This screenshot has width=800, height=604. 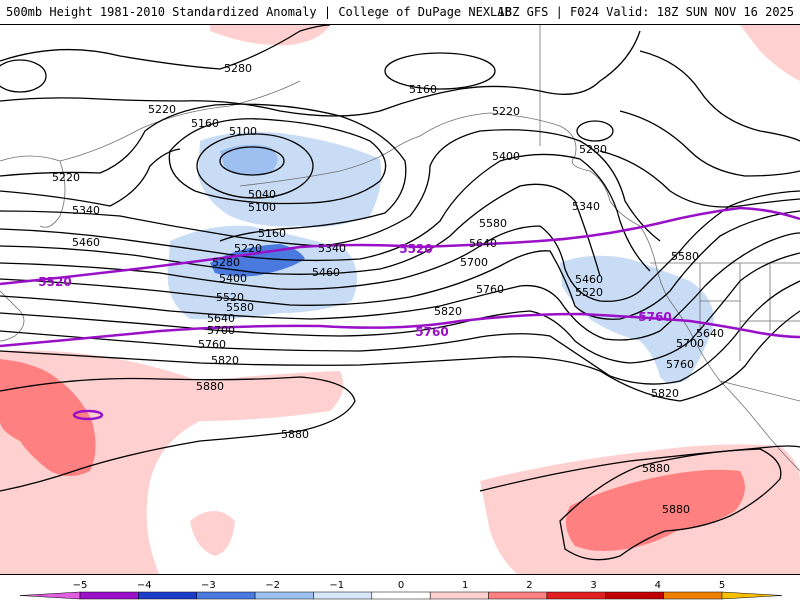 I want to click on alaska-coast, so click(x=530, y=169).